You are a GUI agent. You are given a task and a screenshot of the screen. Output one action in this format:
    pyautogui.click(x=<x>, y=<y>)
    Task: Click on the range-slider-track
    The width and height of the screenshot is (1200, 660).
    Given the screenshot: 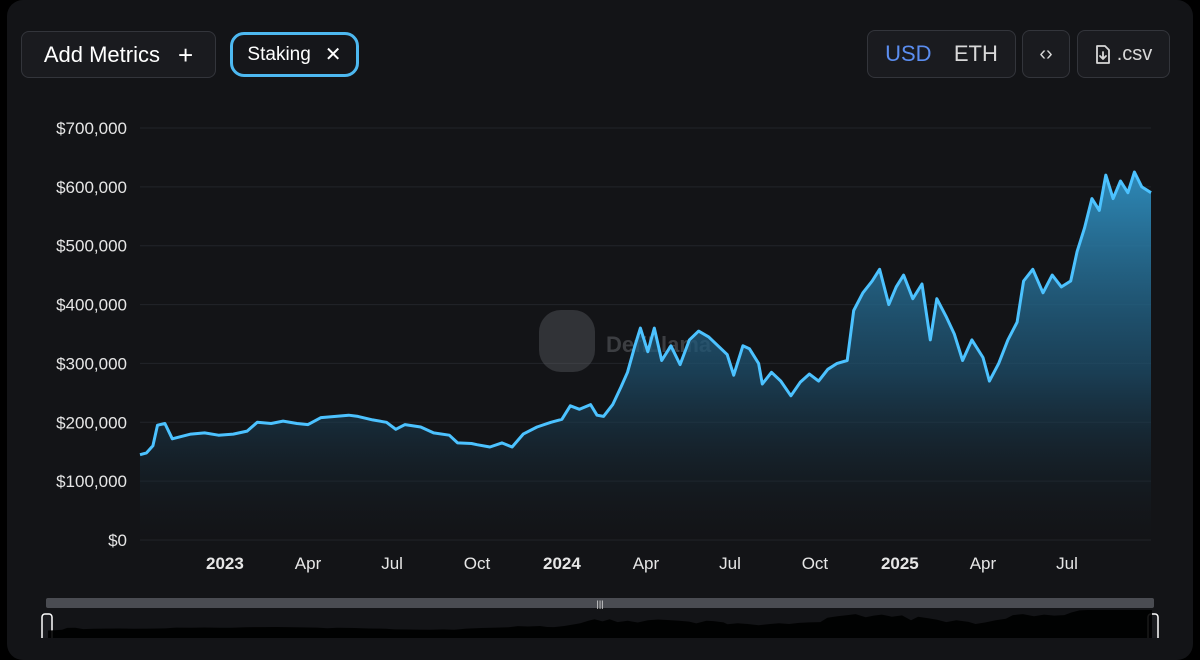 What is the action you would take?
    pyautogui.click(x=600, y=603)
    